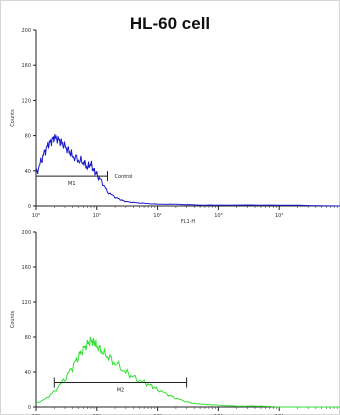  I want to click on gate-label: M2, so click(121, 391).